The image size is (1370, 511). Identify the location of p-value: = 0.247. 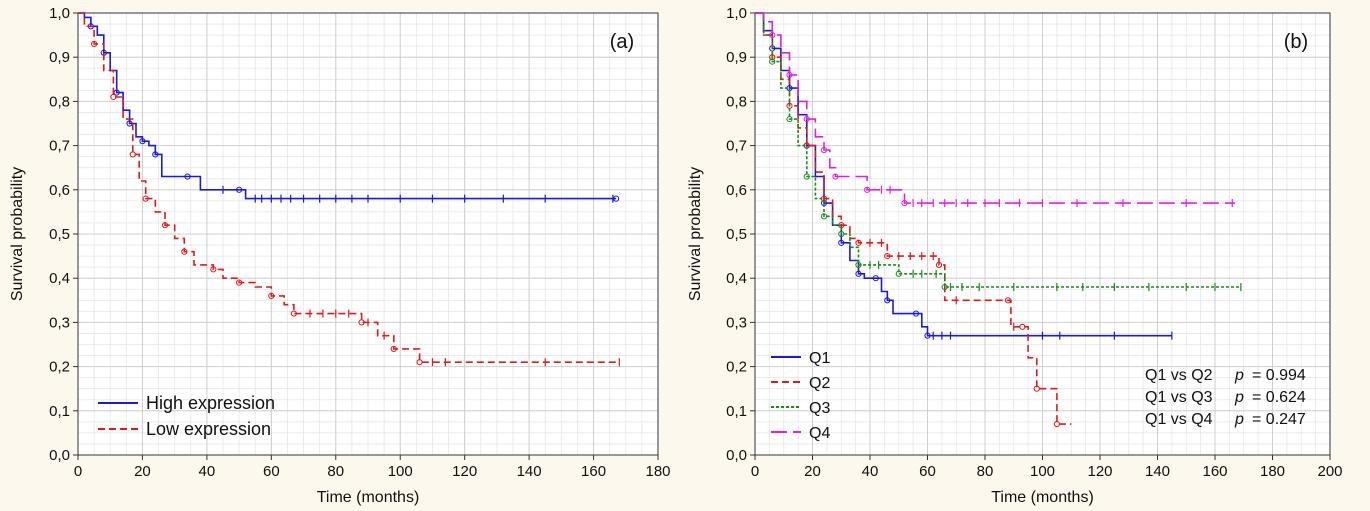
(1279, 419).